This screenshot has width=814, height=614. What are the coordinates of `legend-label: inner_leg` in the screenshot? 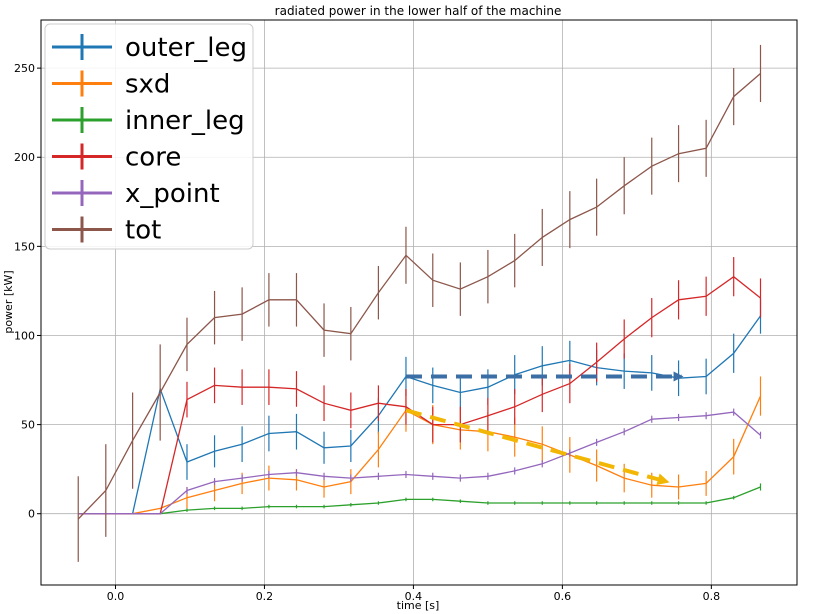 It's located at (185, 121).